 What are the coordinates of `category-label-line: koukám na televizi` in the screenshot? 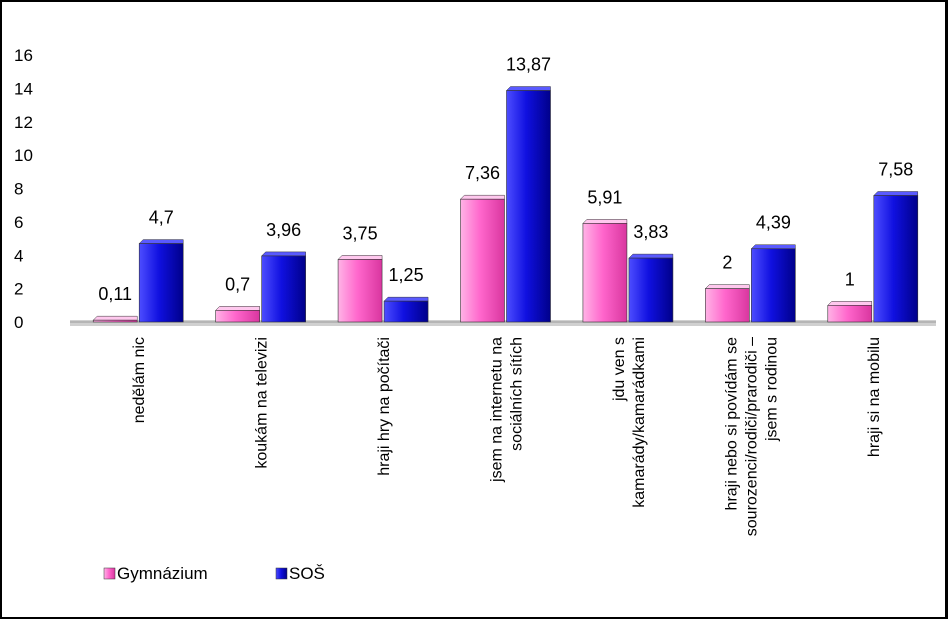 It's located at (262, 403).